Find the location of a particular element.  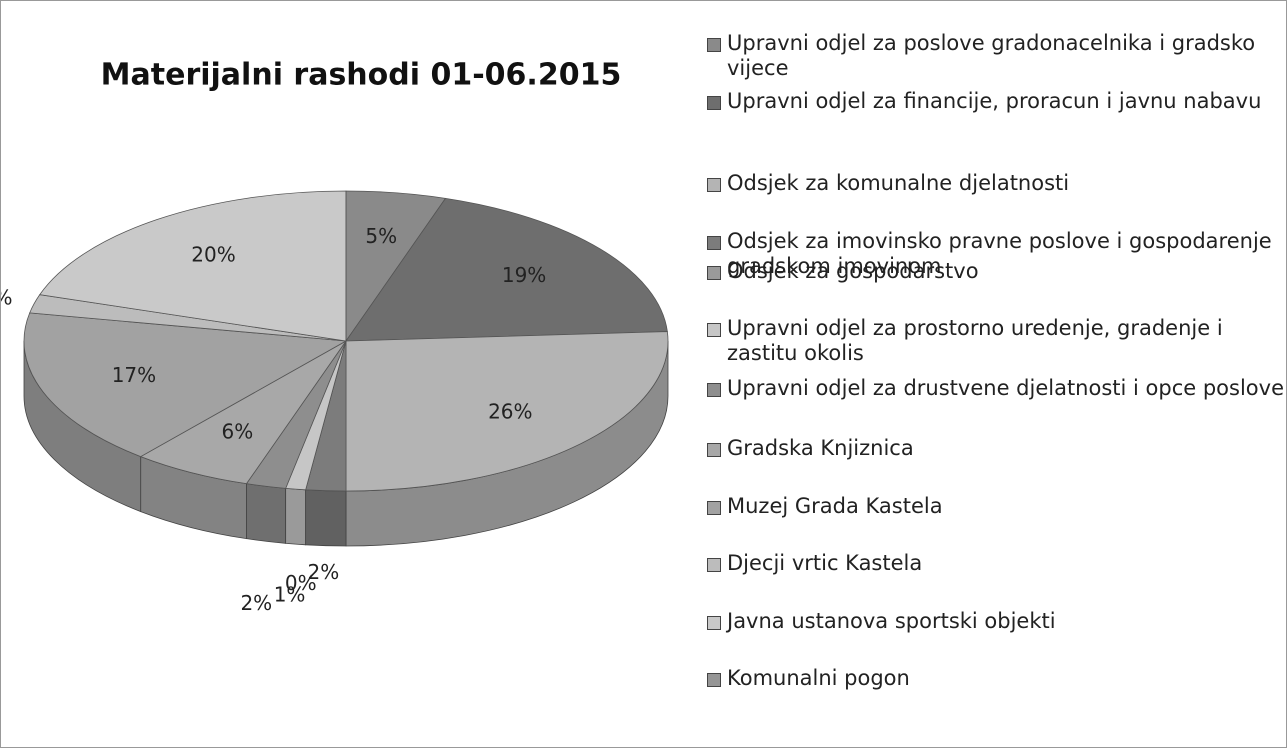

legend-label: Odsjek za gospodarstvo is located at coordinates (853, 271).